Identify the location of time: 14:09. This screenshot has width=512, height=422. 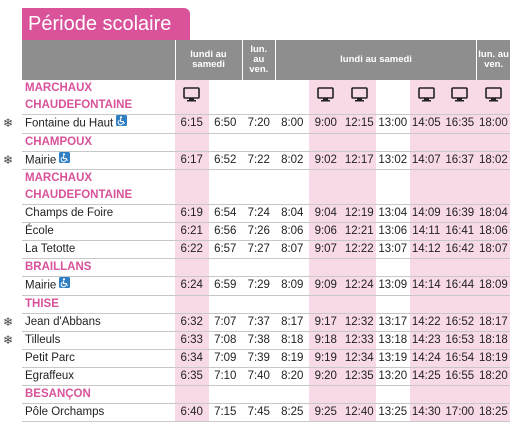
(426, 214).